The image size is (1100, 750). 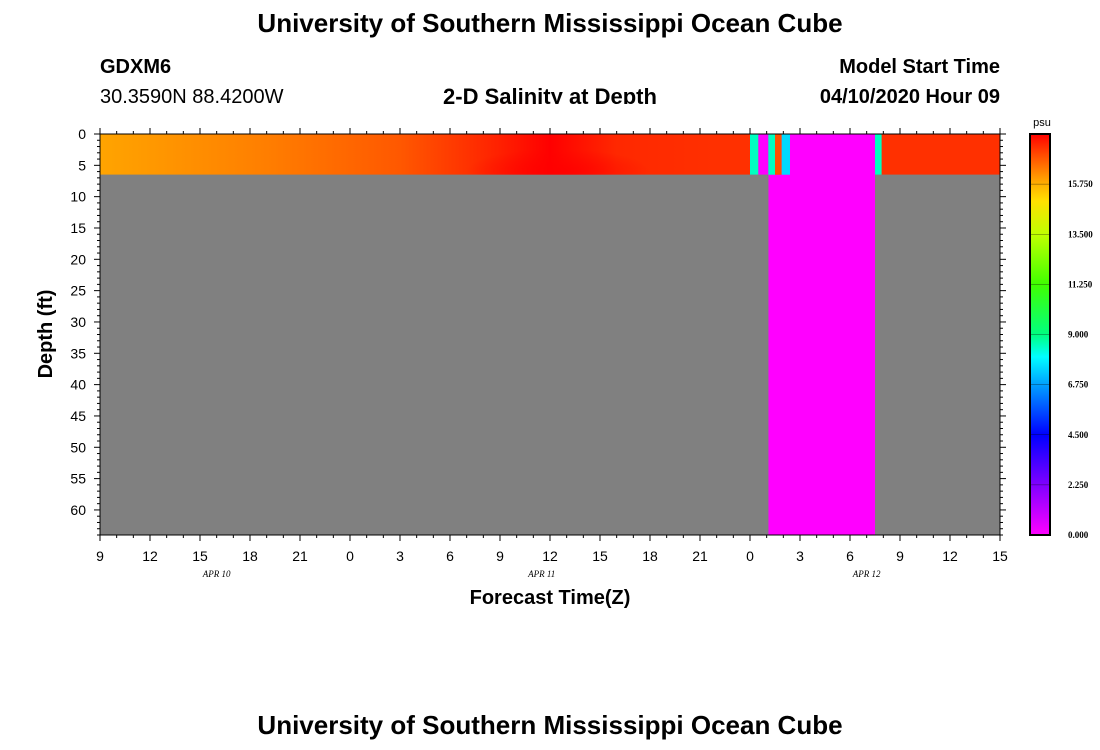 I want to click on y-tick-label: 40, so click(x=78, y=385).